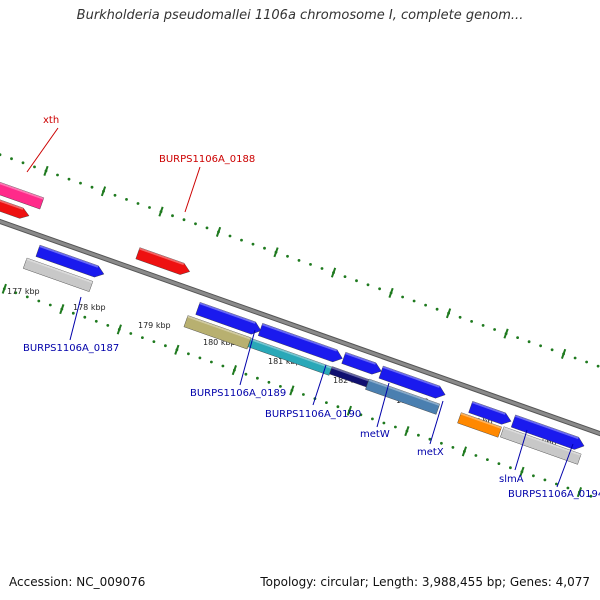  Describe the element at coordinates (554, 494) in the screenshot. I see `feature-label: BURPS1106A_0194` at that location.